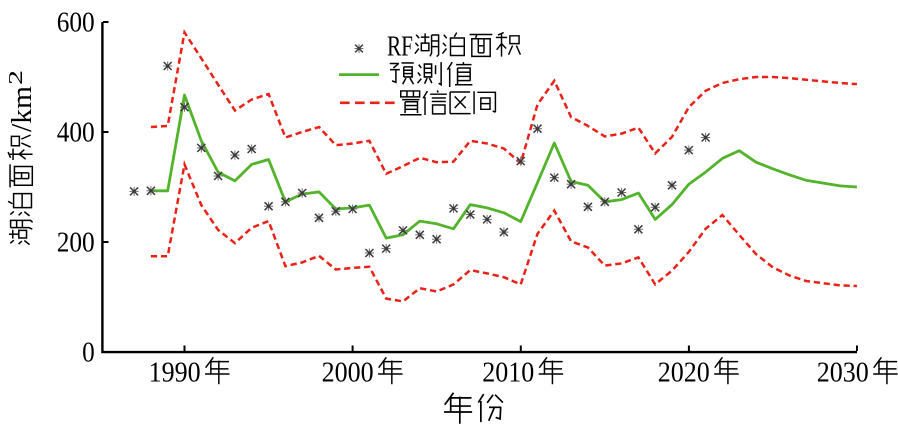 Image resolution: width=898 pixels, height=438 pixels. Describe the element at coordinates (175, 373) in the screenshot. I see `svg-text: 1990` at that location.